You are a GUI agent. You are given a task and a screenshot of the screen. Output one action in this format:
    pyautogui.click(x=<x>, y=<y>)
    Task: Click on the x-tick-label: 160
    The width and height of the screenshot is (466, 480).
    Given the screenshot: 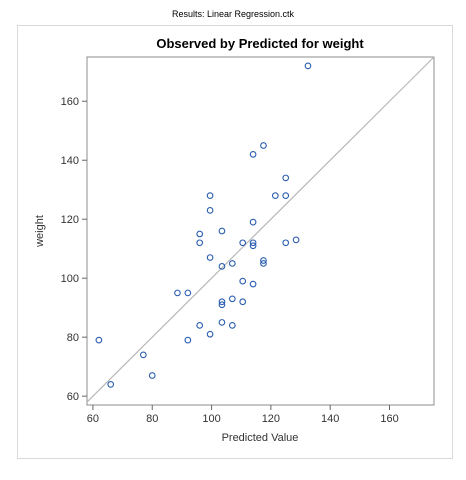 What is the action you would take?
    pyautogui.click(x=389, y=419)
    